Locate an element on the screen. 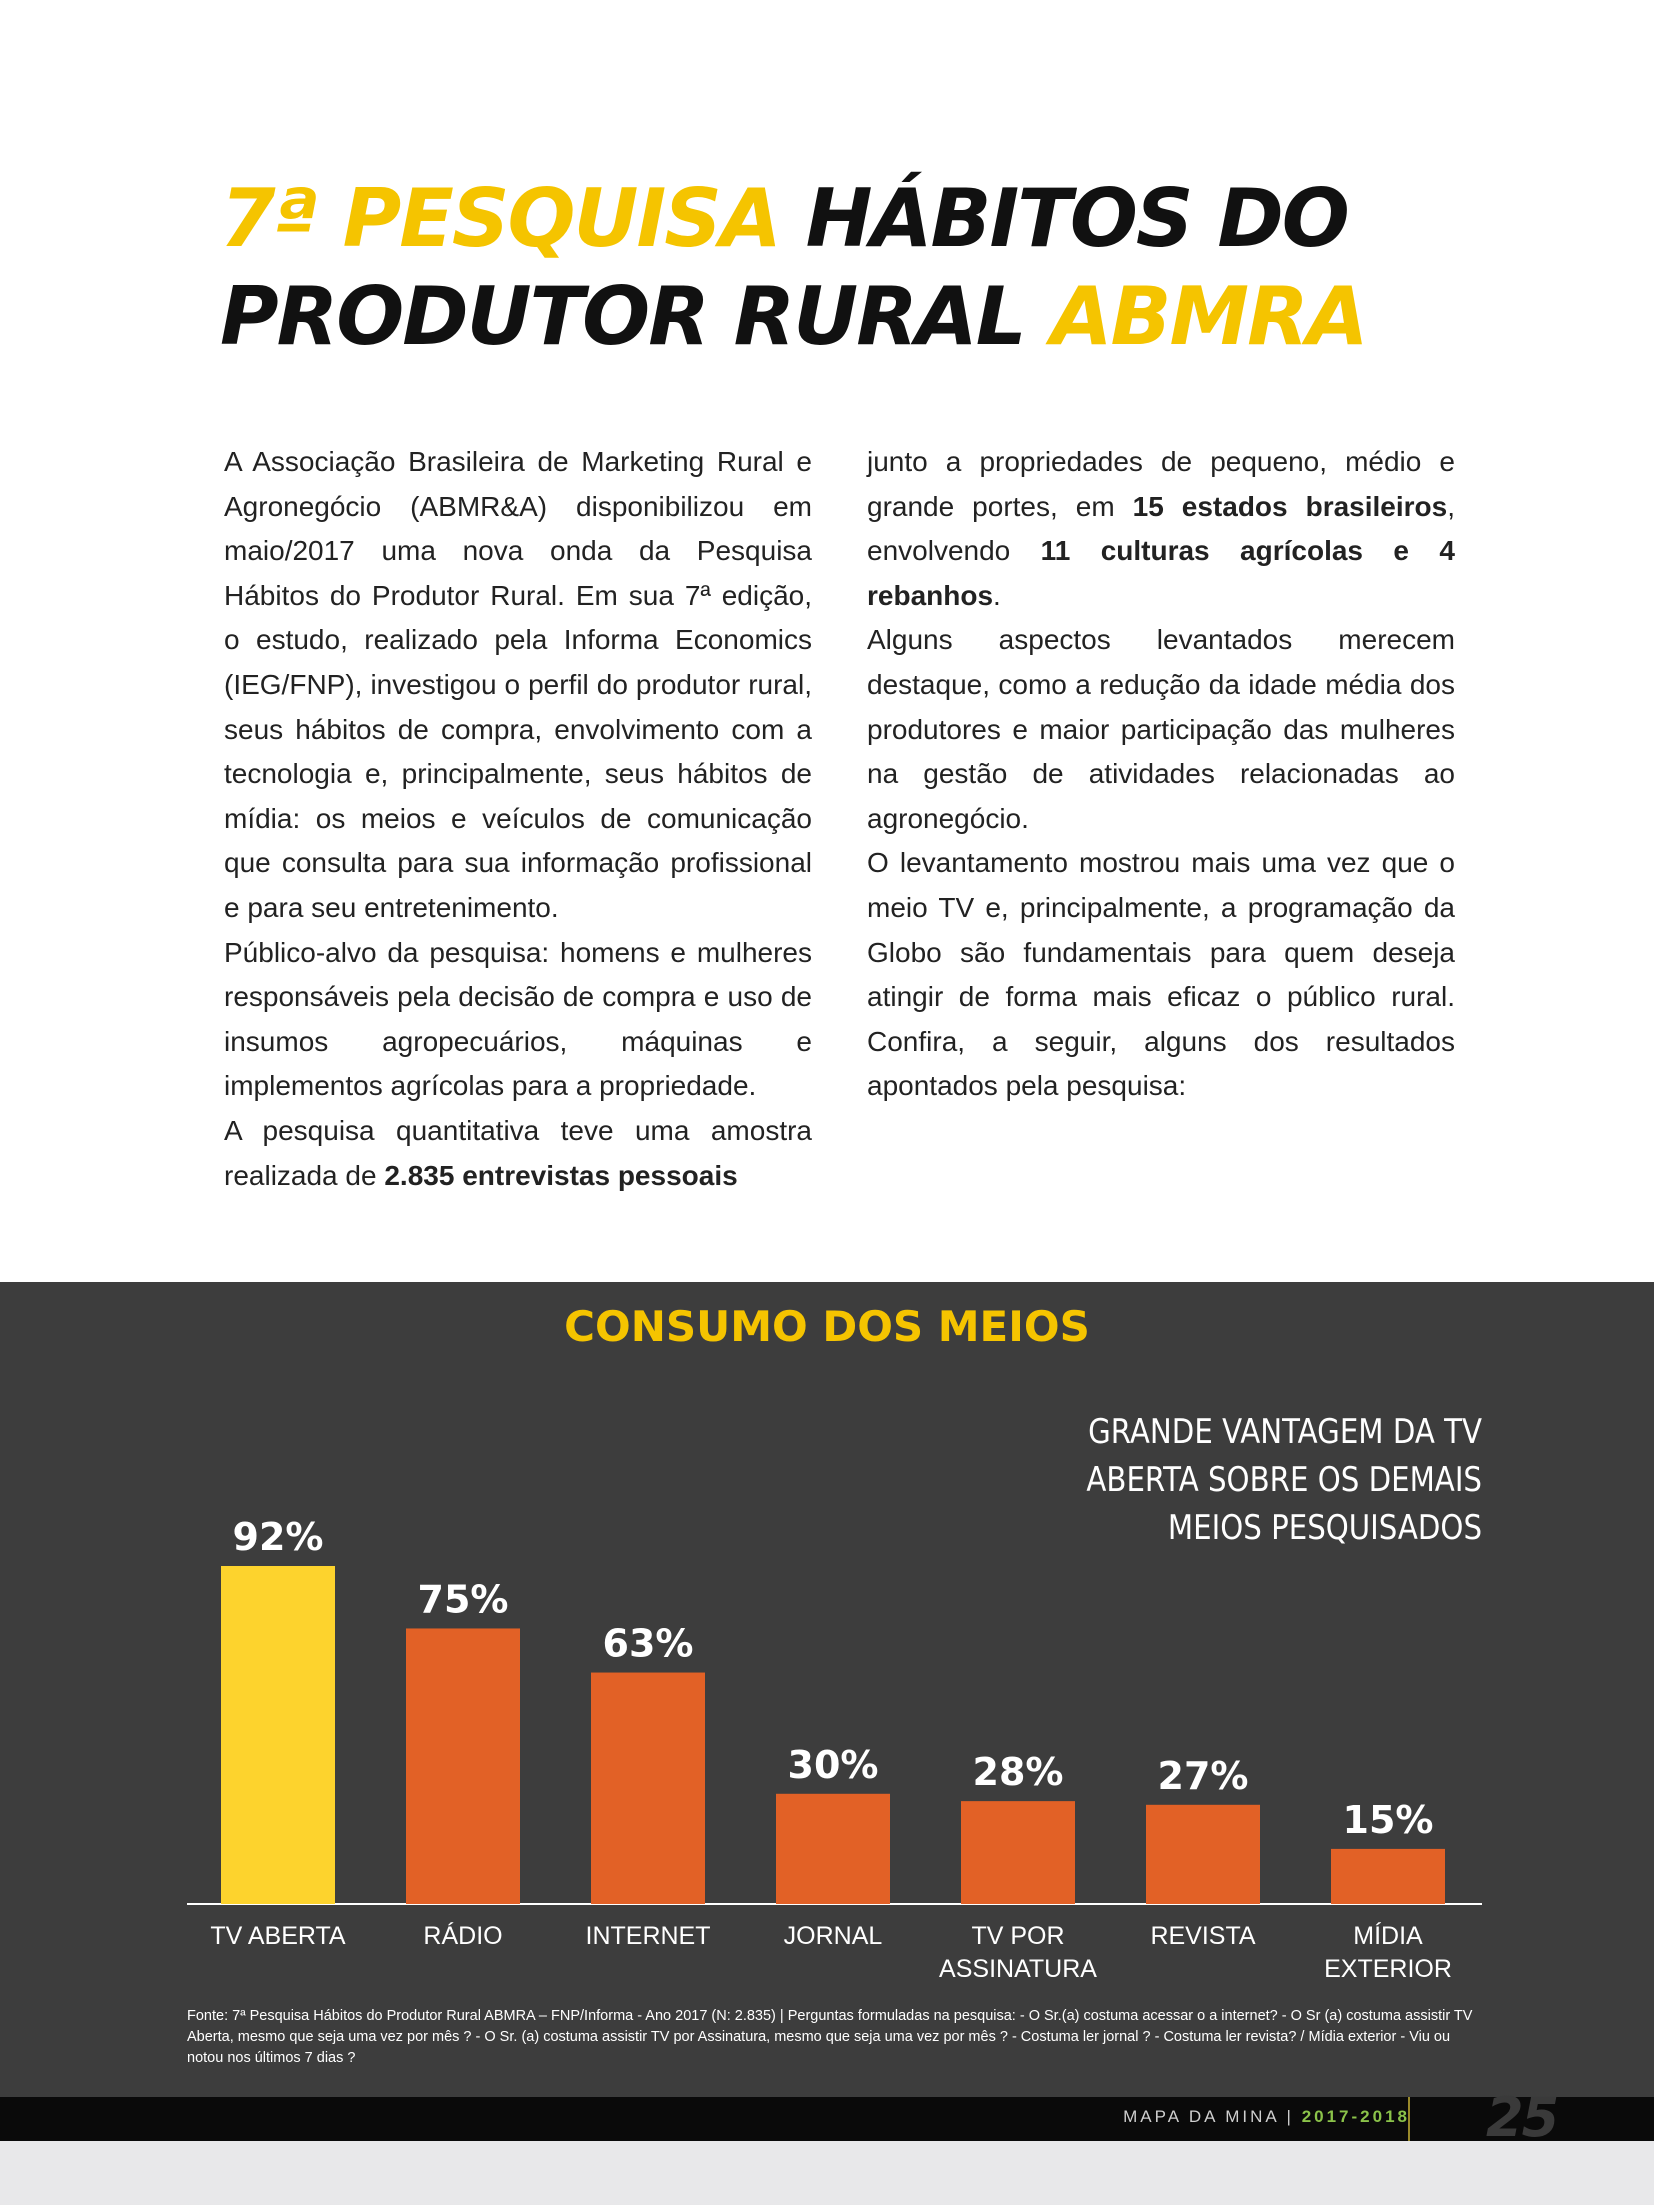 The image size is (1654, 2205). footer-divider is located at coordinates (1409, 2119).